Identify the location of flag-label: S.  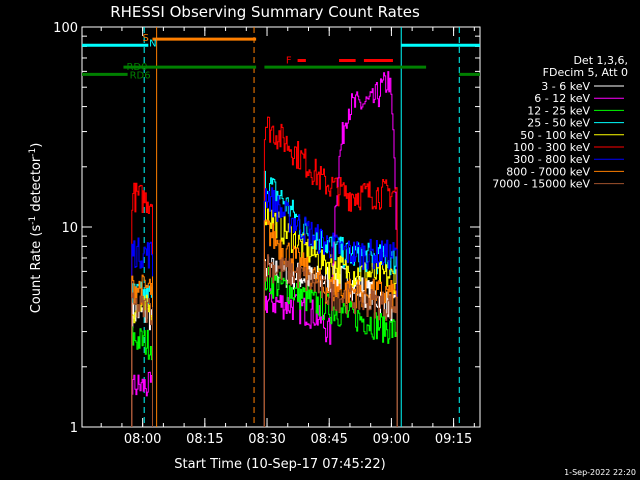
(145, 38).